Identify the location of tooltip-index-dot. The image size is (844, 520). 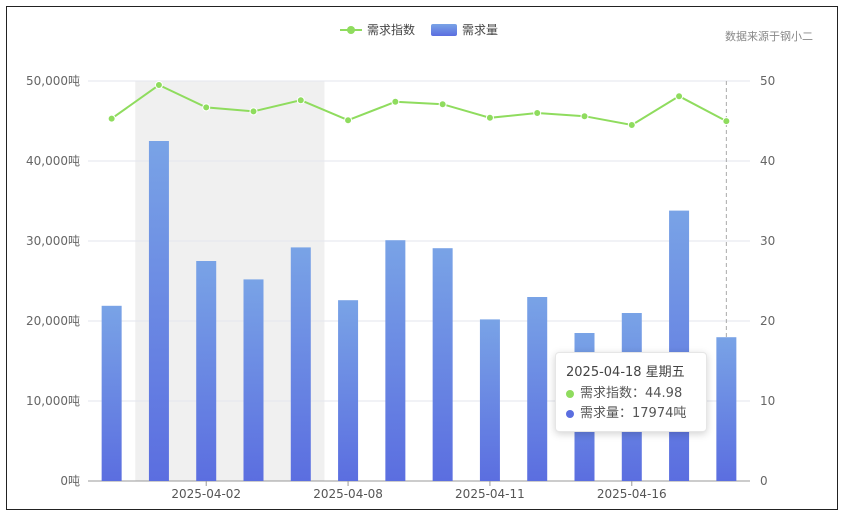
(570, 393).